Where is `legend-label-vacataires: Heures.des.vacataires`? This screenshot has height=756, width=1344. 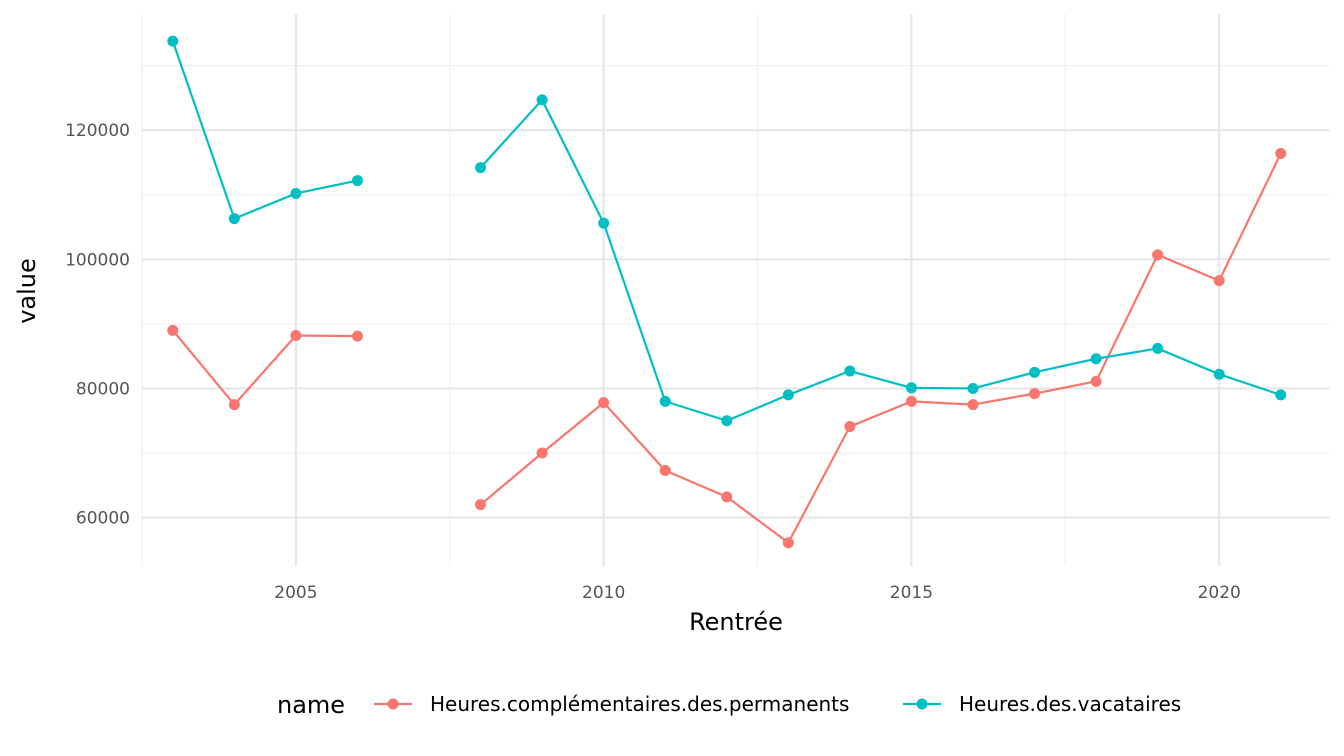
legend-label-vacataires: Heures.des.vacataires is located at coordinates (1070, 704).